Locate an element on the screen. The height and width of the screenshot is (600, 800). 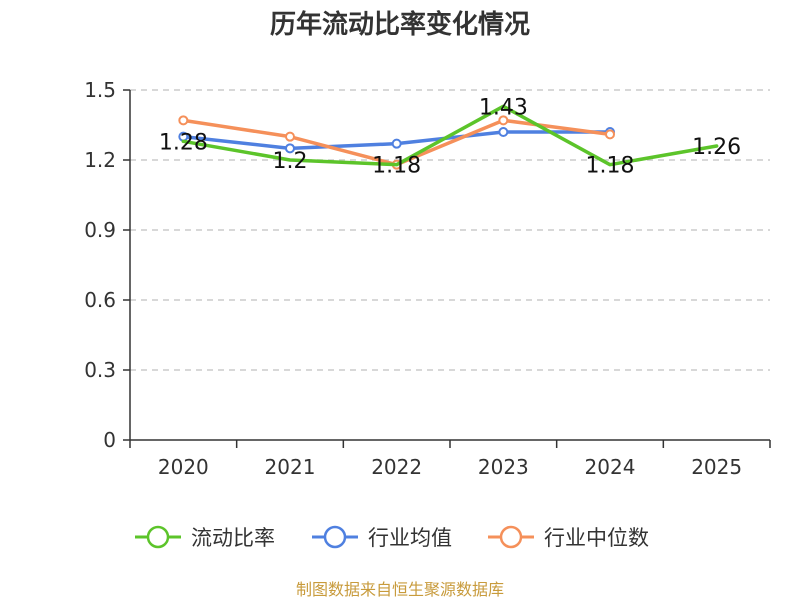
y-tick-label: 0.6 is located at coordinates (100, 300).